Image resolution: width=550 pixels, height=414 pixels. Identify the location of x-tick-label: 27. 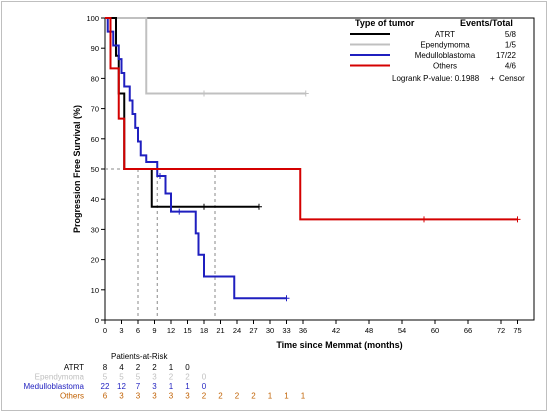
(253, 330).